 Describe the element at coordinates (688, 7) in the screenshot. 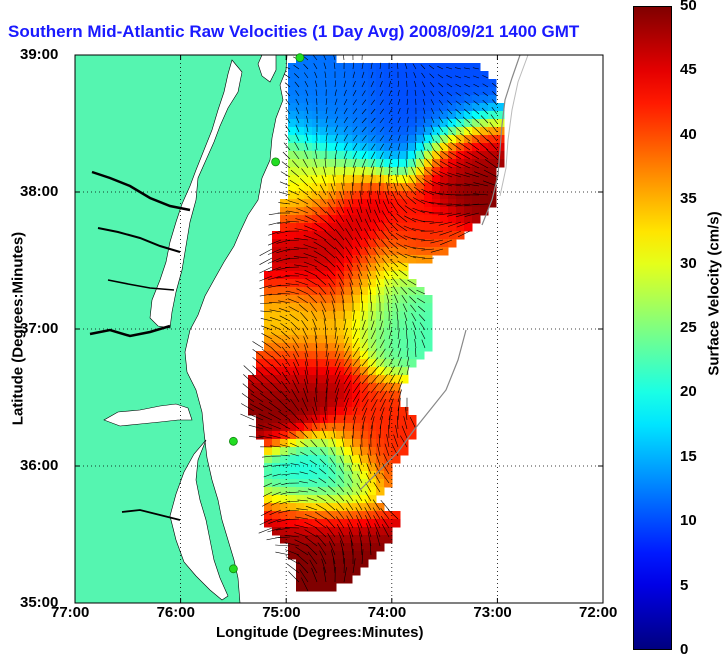

I see `colorbar-tick-label: 50` at that location.